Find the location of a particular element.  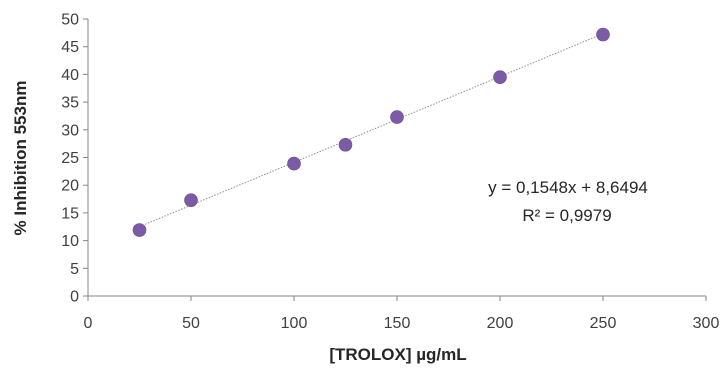

y-tick-label: 10 is located at coordinates (70, 241).